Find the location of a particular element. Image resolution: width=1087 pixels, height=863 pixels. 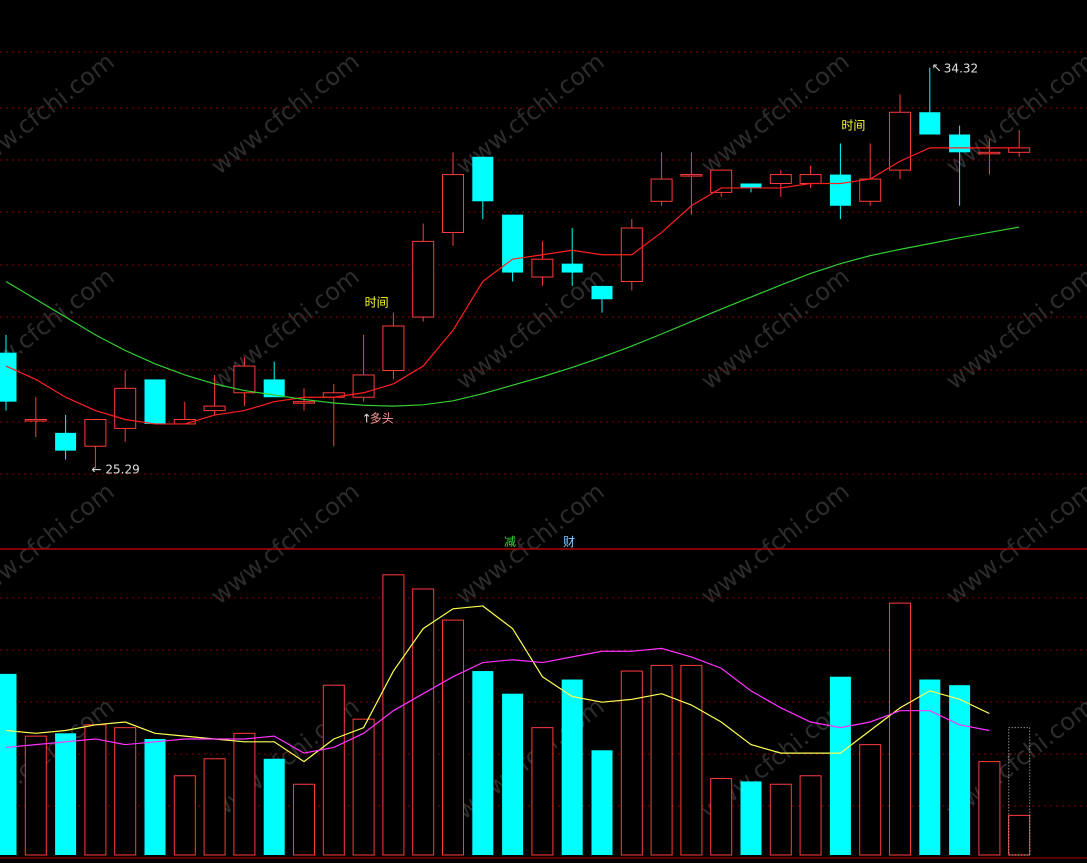

low-marker-arrow: ← is located at coordinates (96, 469).